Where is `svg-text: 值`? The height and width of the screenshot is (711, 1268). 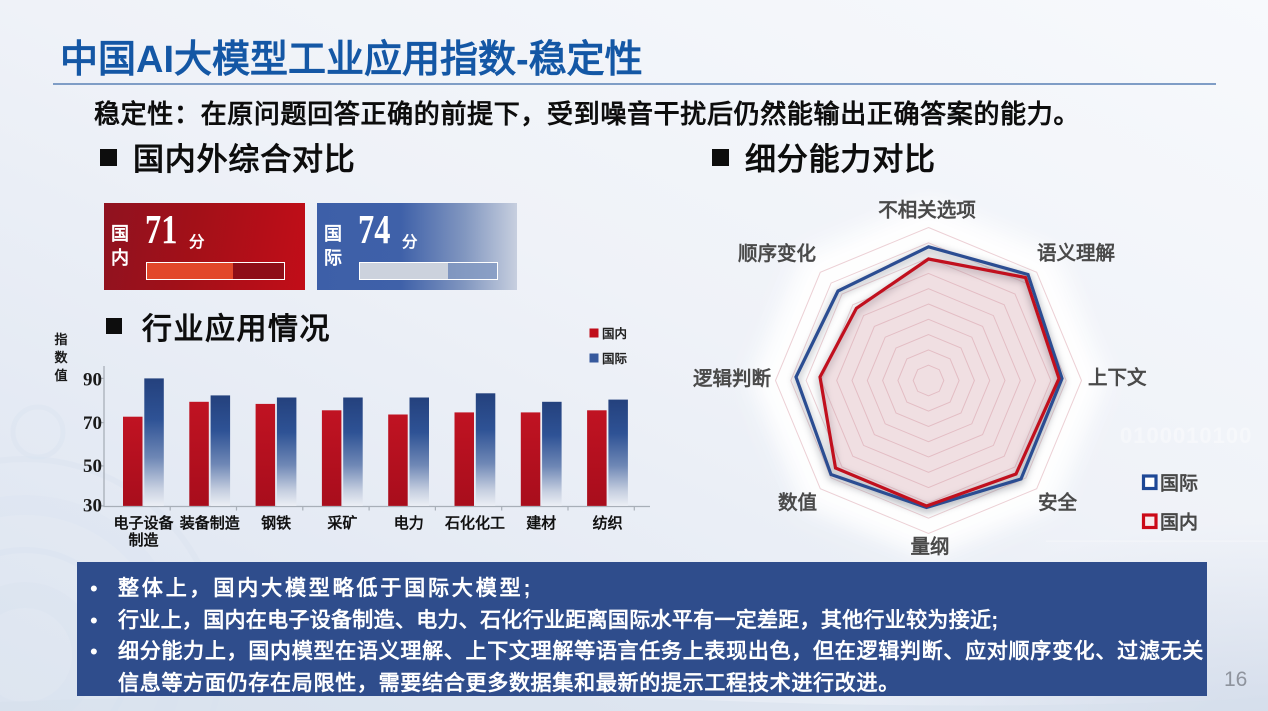
svg-text: 值 is located at coordinates (60, 375).